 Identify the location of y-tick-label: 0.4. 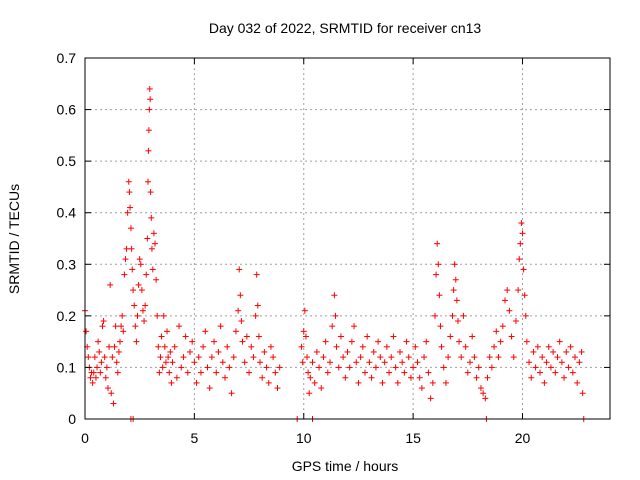
(67, 213).